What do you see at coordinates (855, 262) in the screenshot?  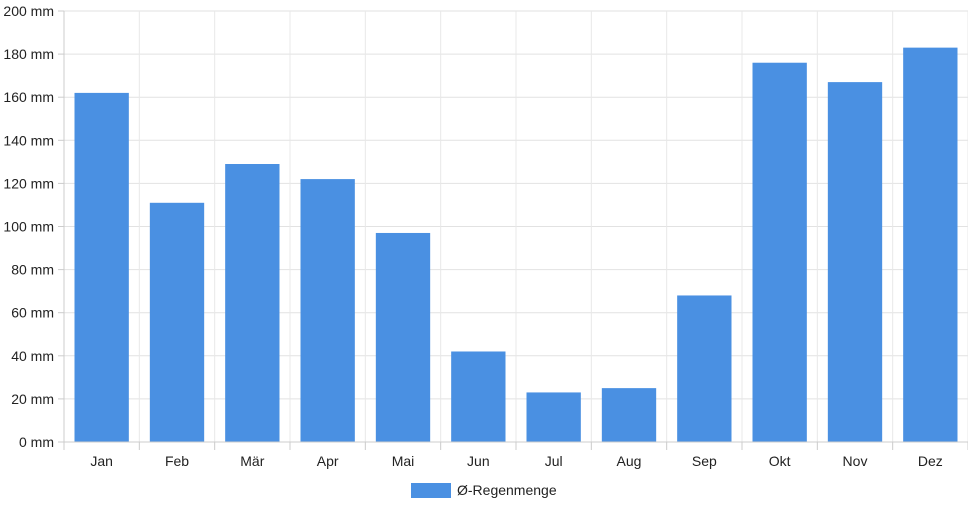 I see `bar-nov` at bounding box center [855, 262].